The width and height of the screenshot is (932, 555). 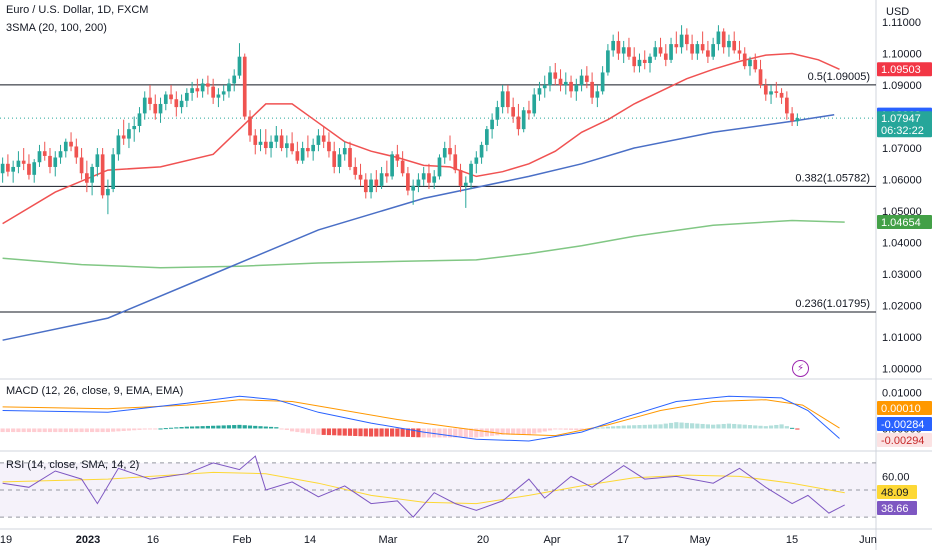 I want to click on sma-legend: 3SMA (20, 100, 200), so click(x=56, y=28).